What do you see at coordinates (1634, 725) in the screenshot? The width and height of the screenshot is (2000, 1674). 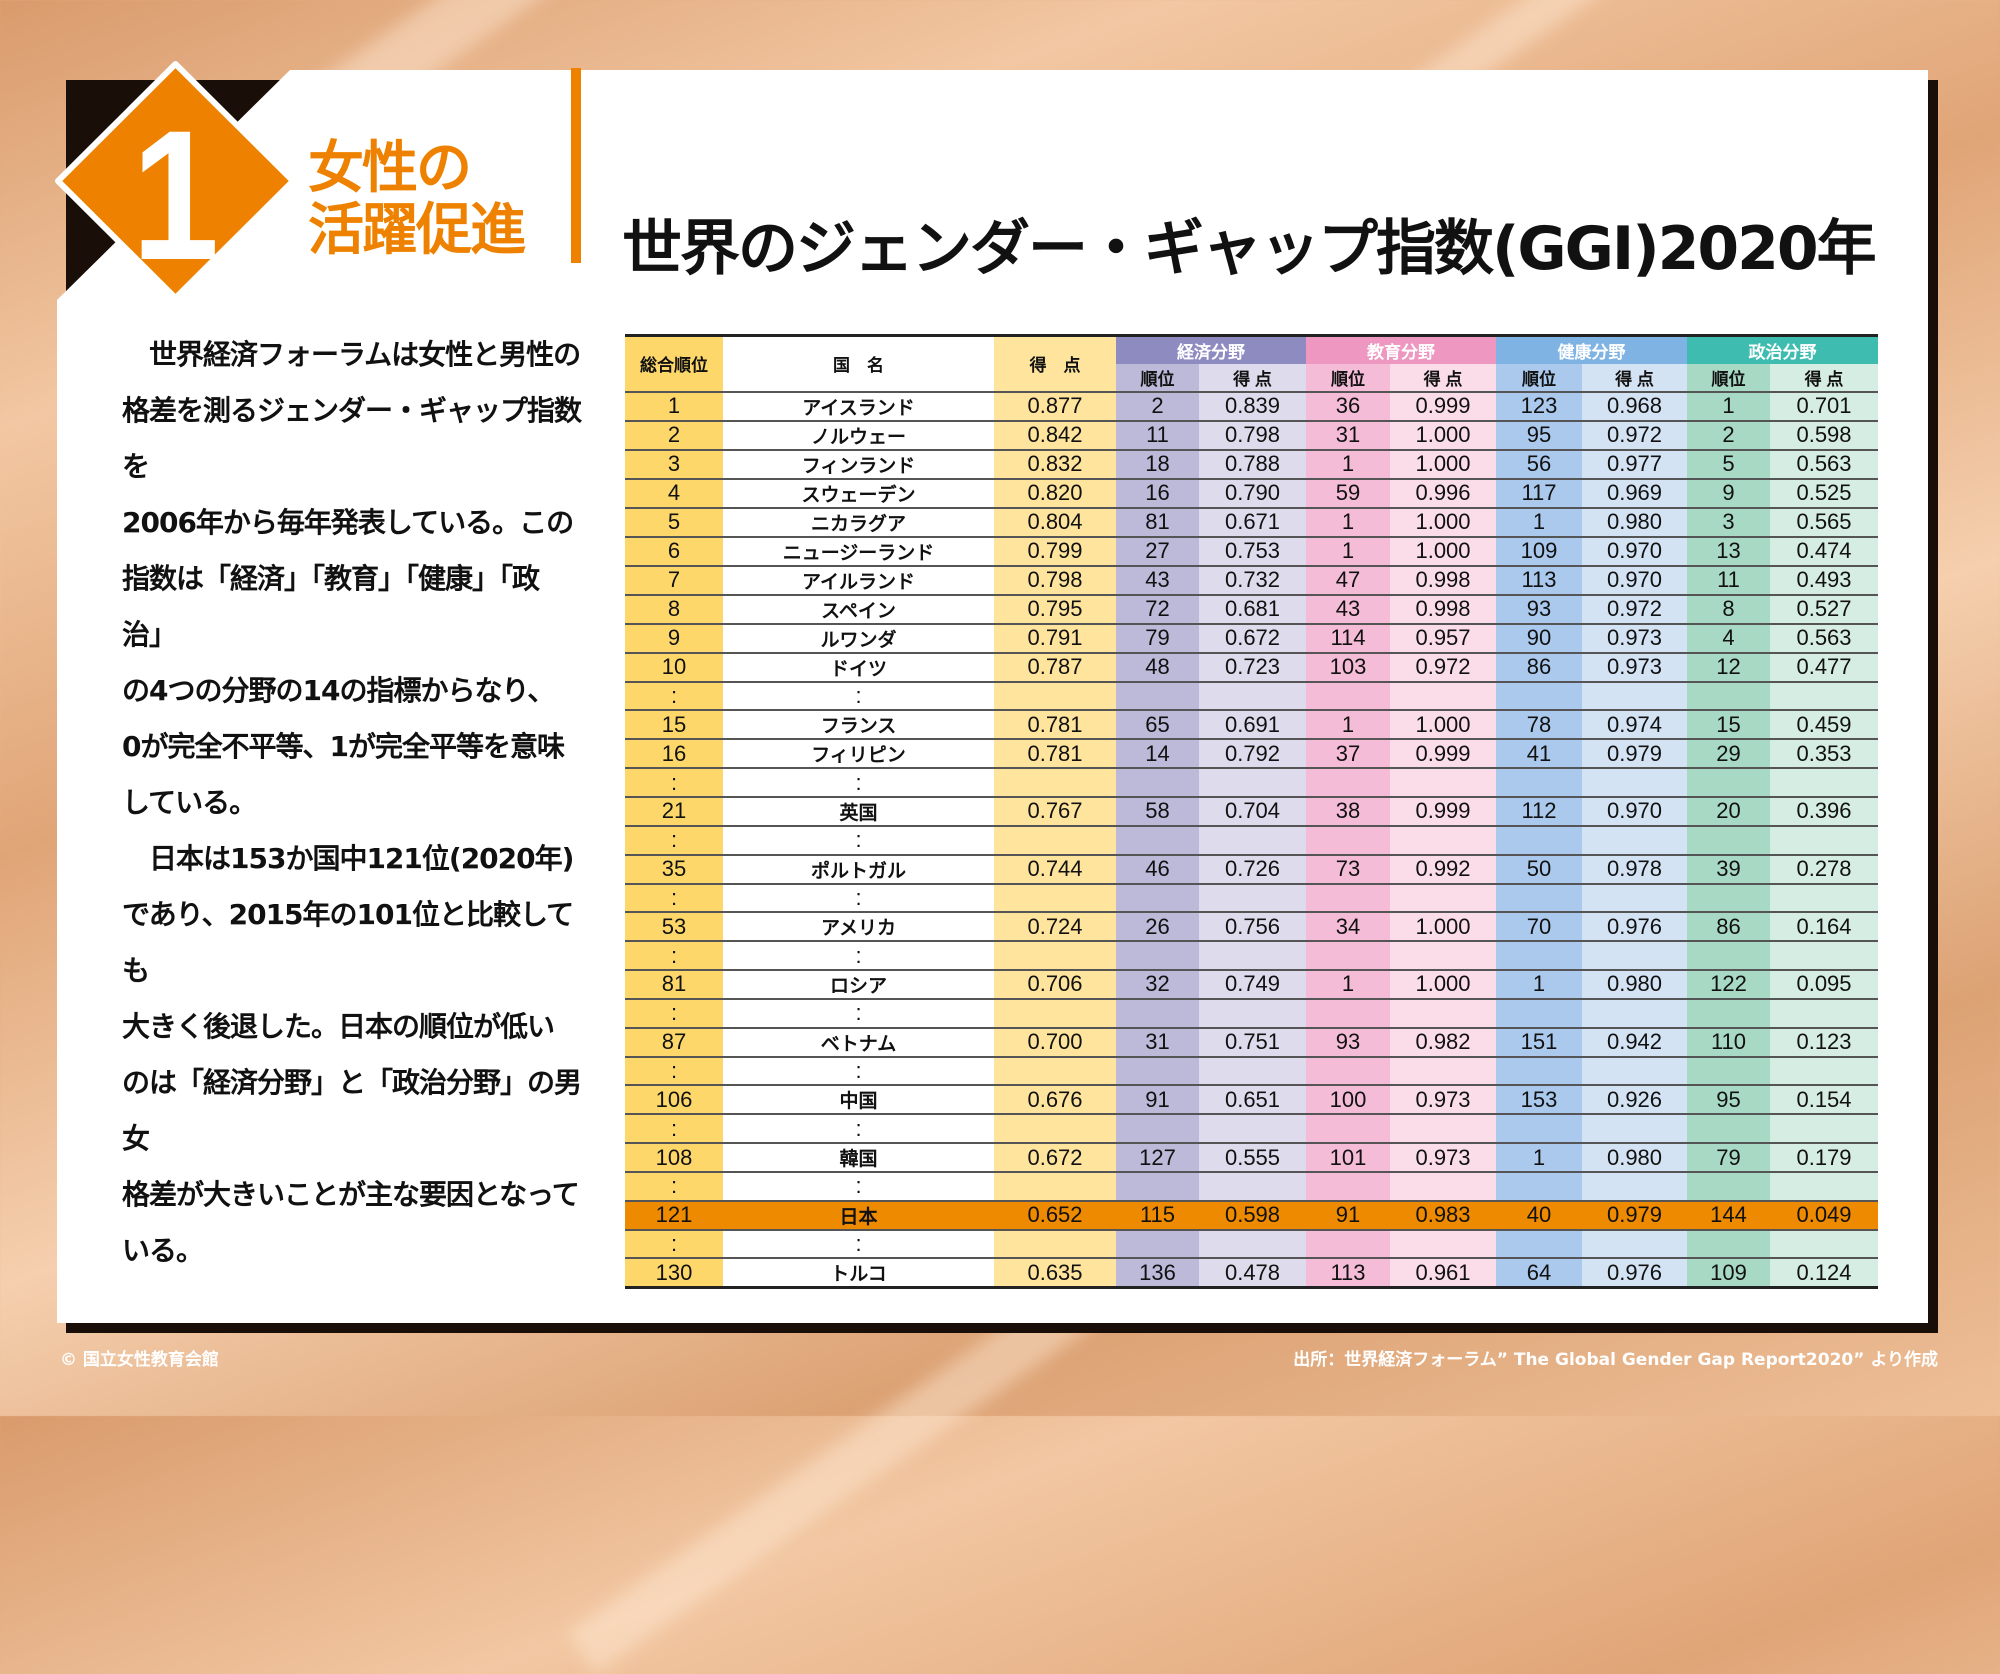 I see `cell-health-score: 0.974` at bounding box center [1634, 725].